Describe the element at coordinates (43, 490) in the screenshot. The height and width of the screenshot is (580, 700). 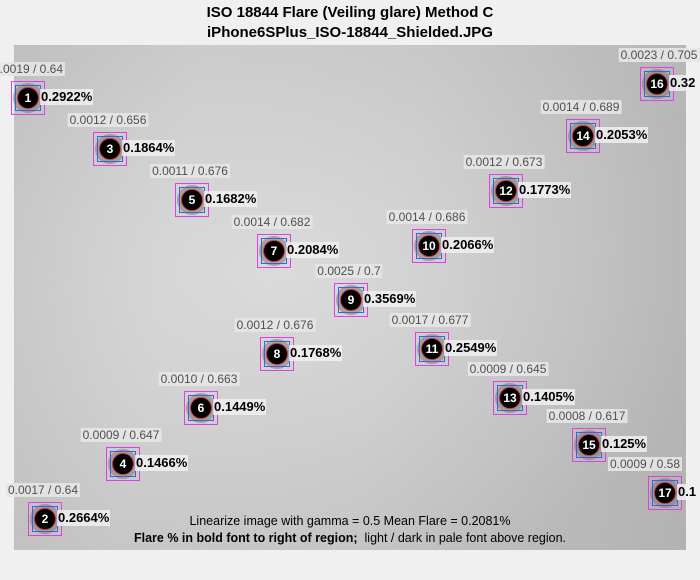
I see `light-dark-value: 0.0017 / 0.64` at that location.